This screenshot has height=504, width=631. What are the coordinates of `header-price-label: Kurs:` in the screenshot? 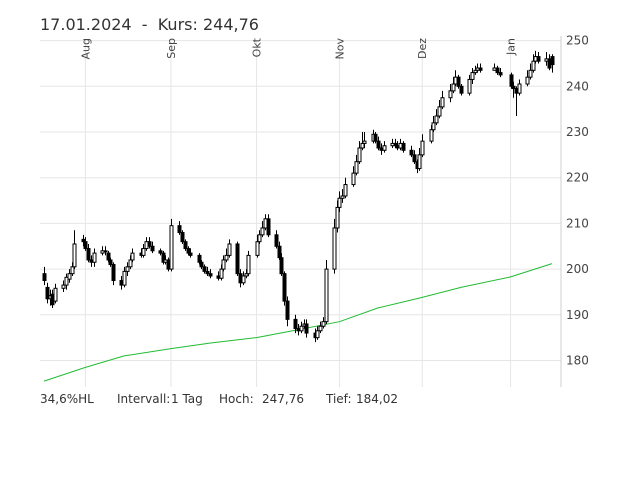 It's located at (177, 24).